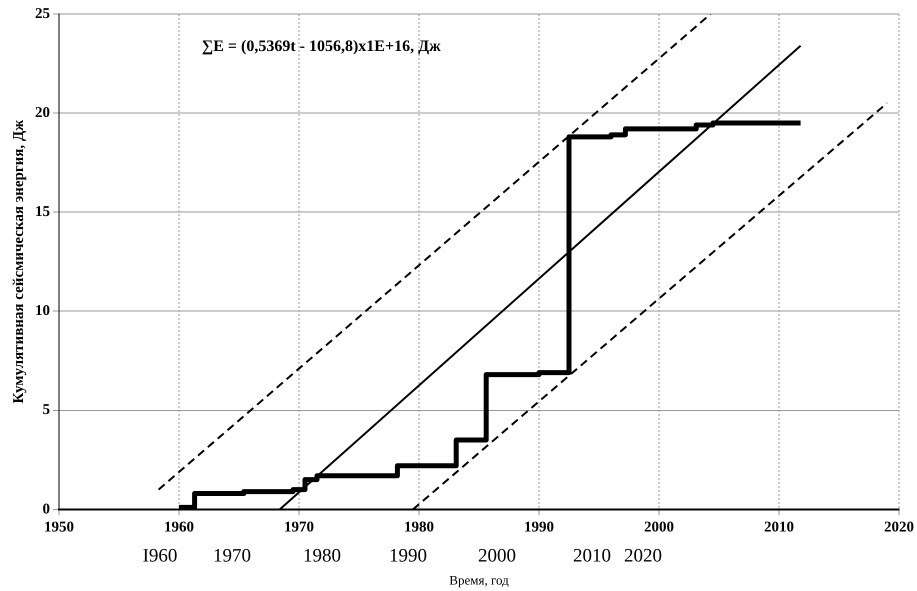  Describe the element at coordinates (42, 14) in the screenshot. I see `y-tick-label: 25` at that location.